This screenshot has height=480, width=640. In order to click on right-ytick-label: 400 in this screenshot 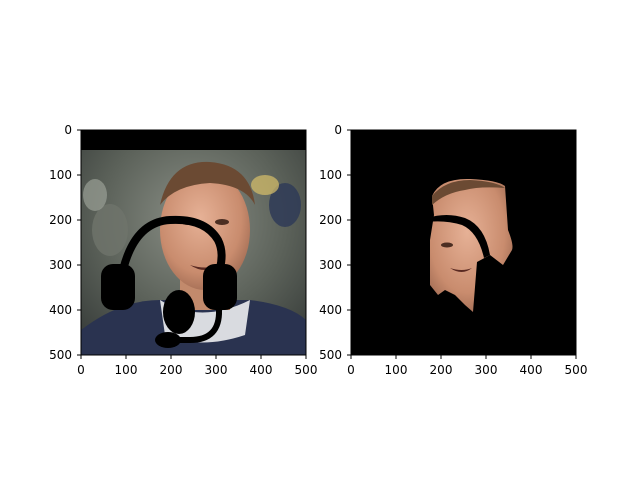, I will do `click(330, 310)`.